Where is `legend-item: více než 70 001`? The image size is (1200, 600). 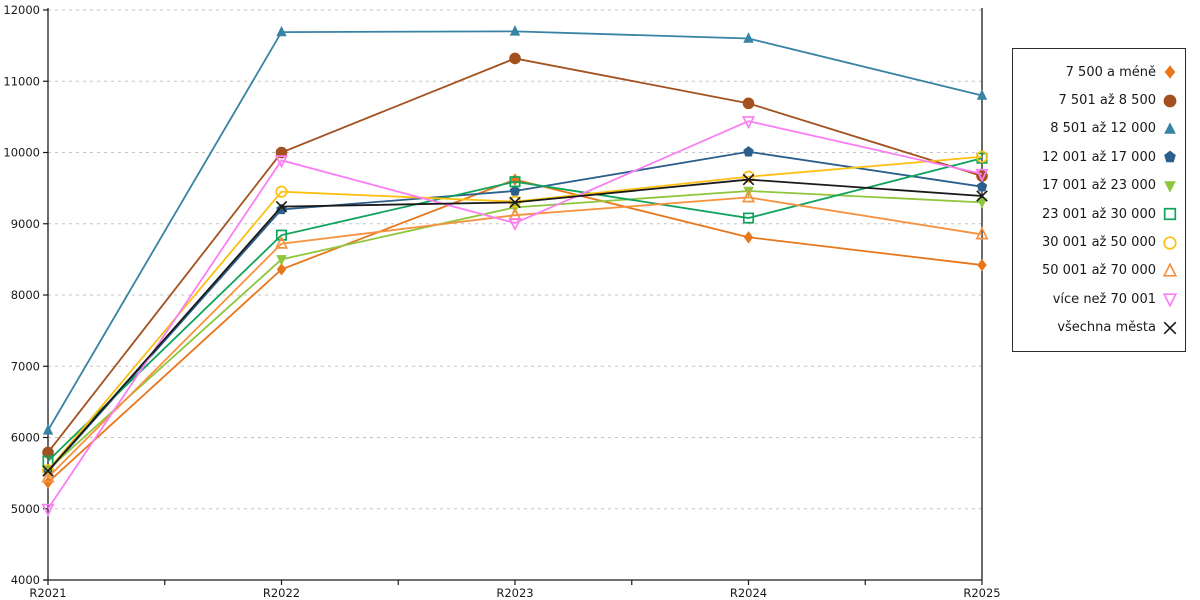
legend-item: více než 70 001 is located at coordinates (1099, 299).